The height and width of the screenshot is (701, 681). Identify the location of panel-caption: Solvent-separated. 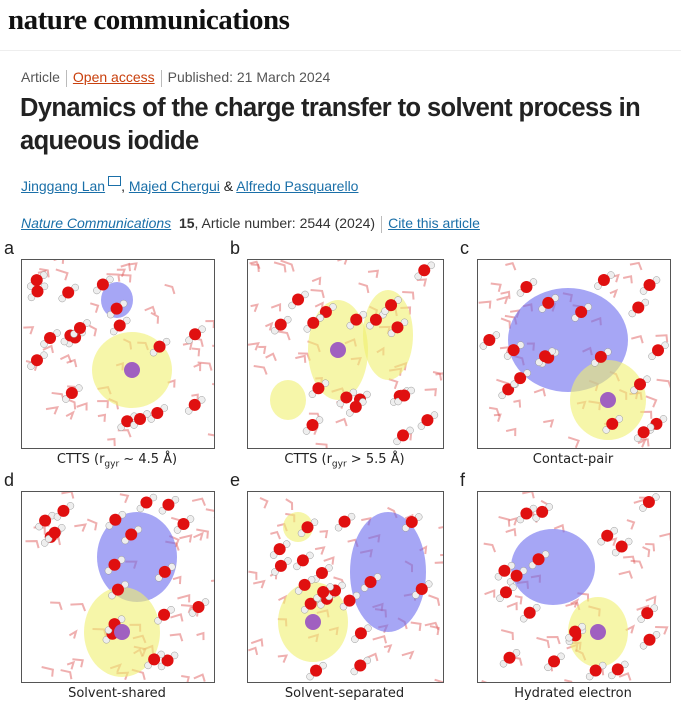
(344, 693).